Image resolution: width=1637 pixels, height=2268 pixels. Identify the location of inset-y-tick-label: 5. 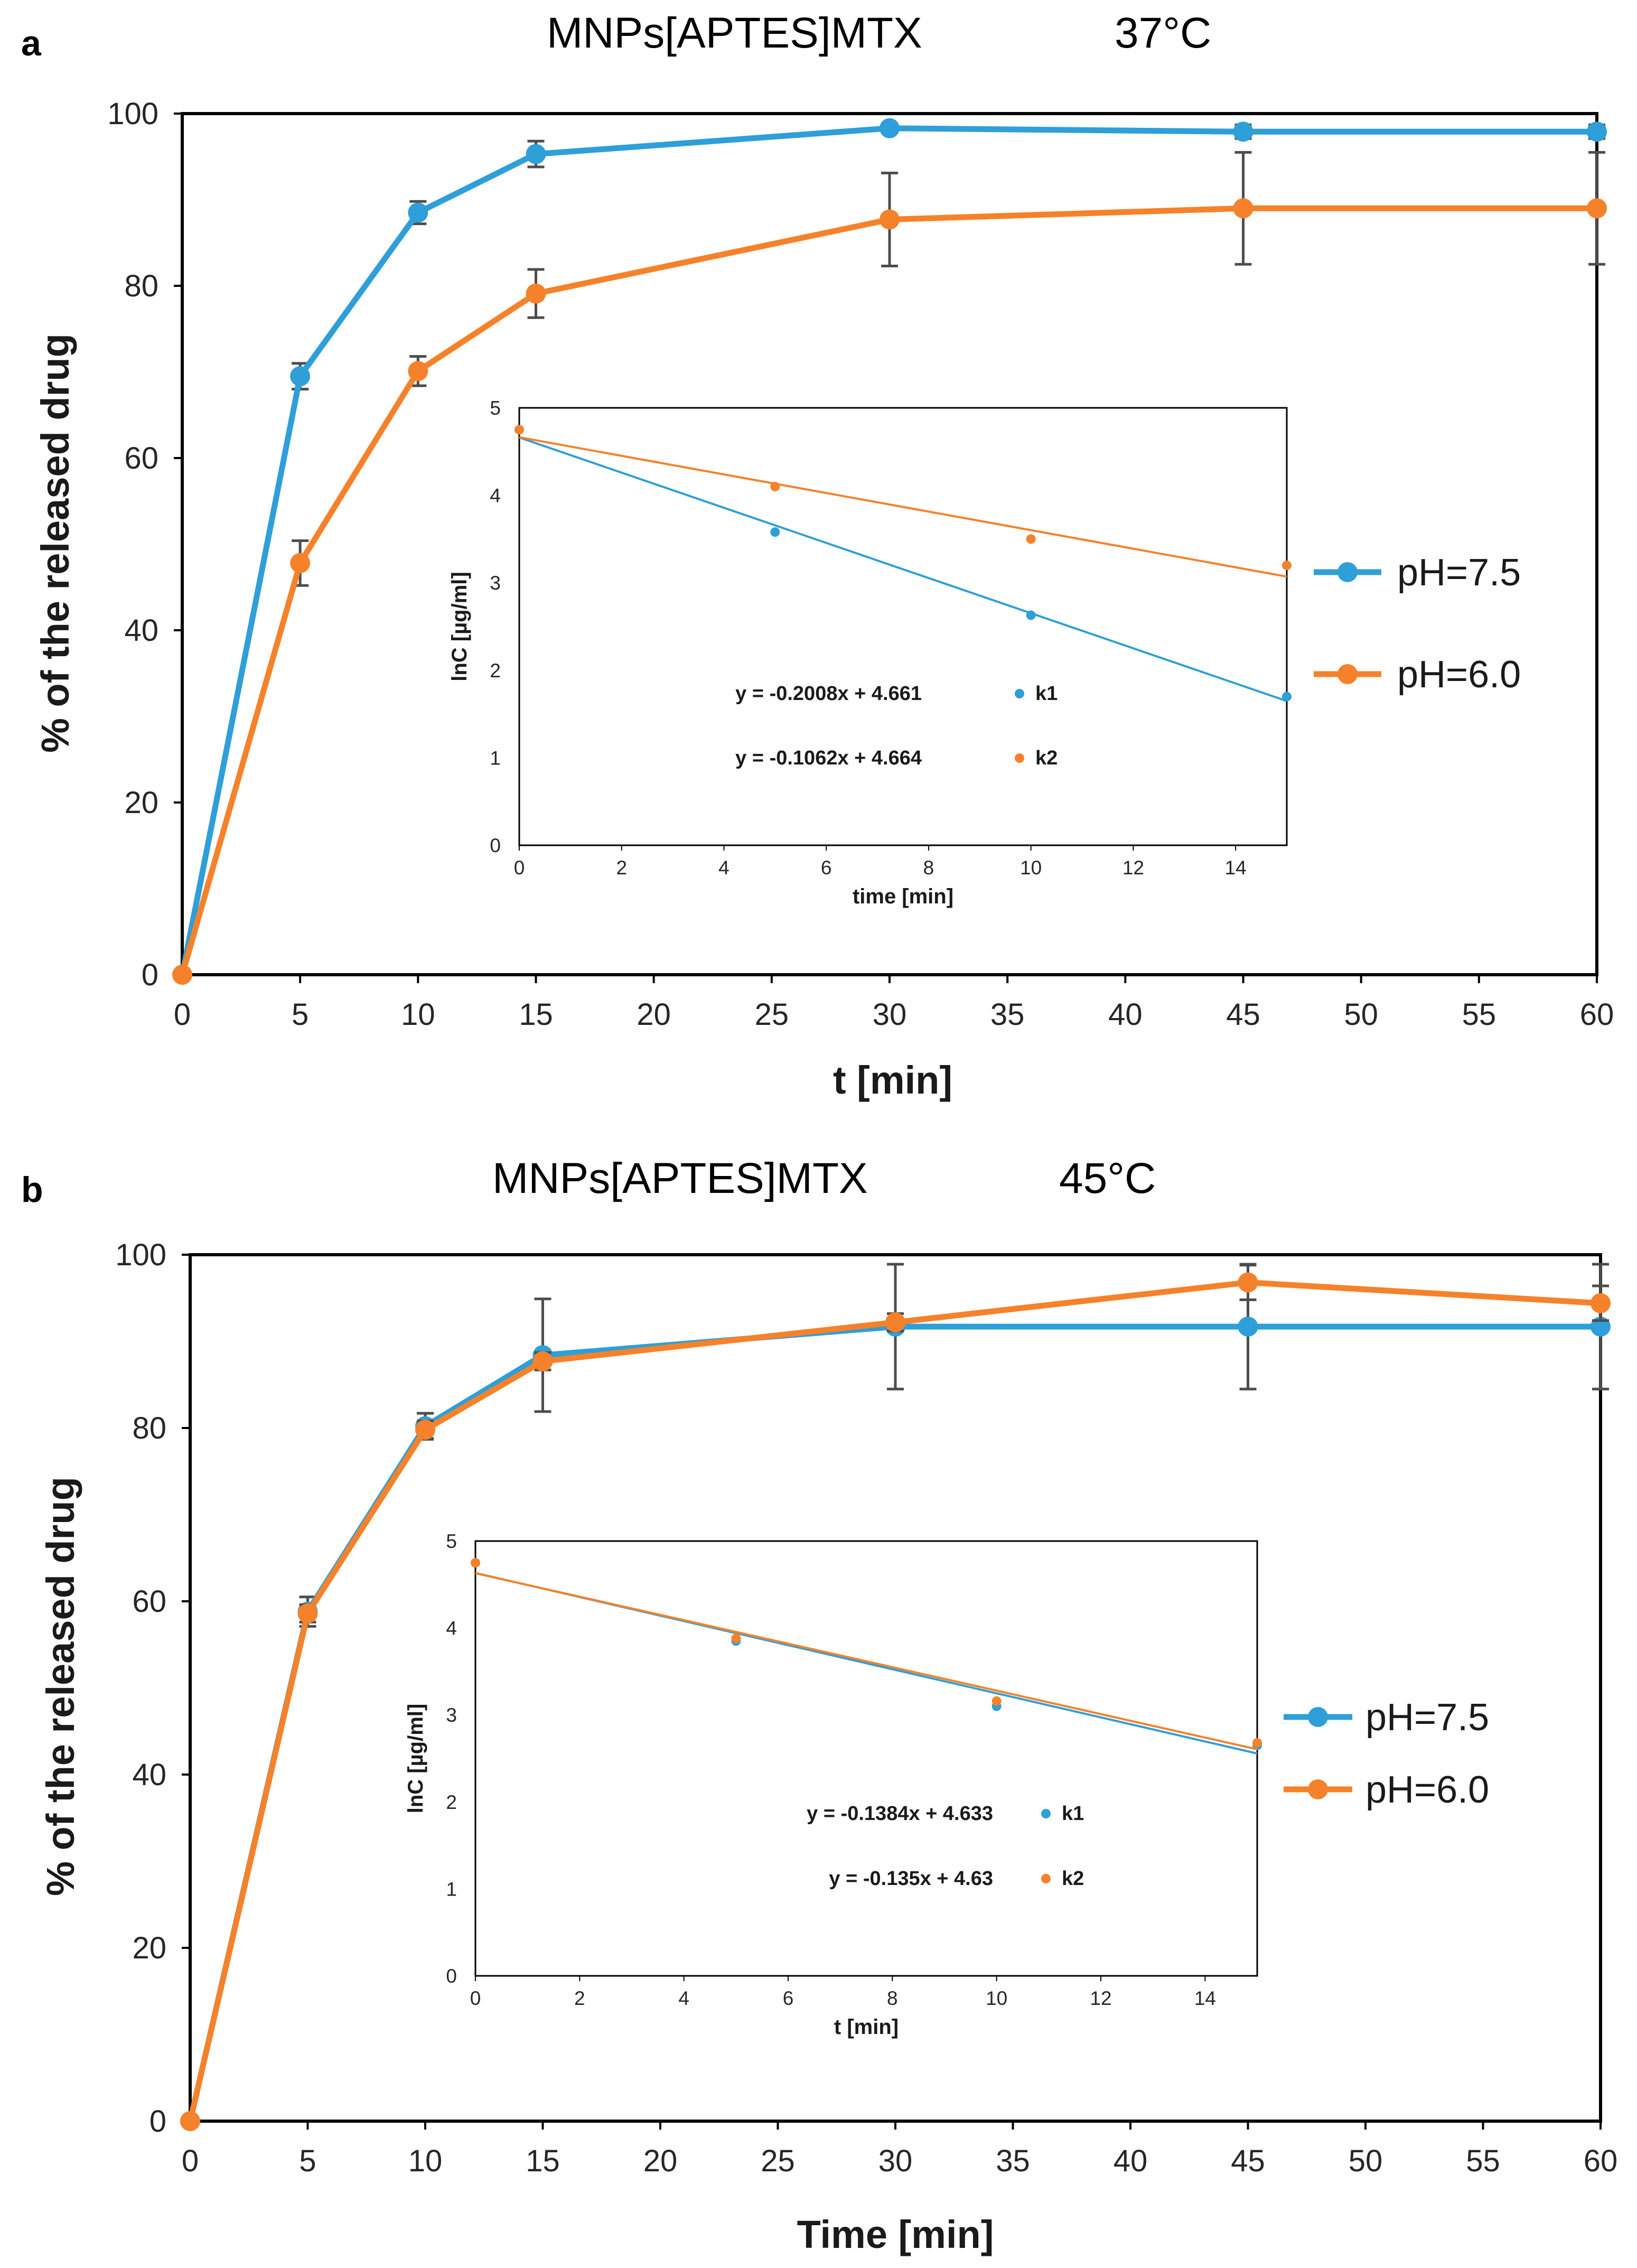
(495, 408).